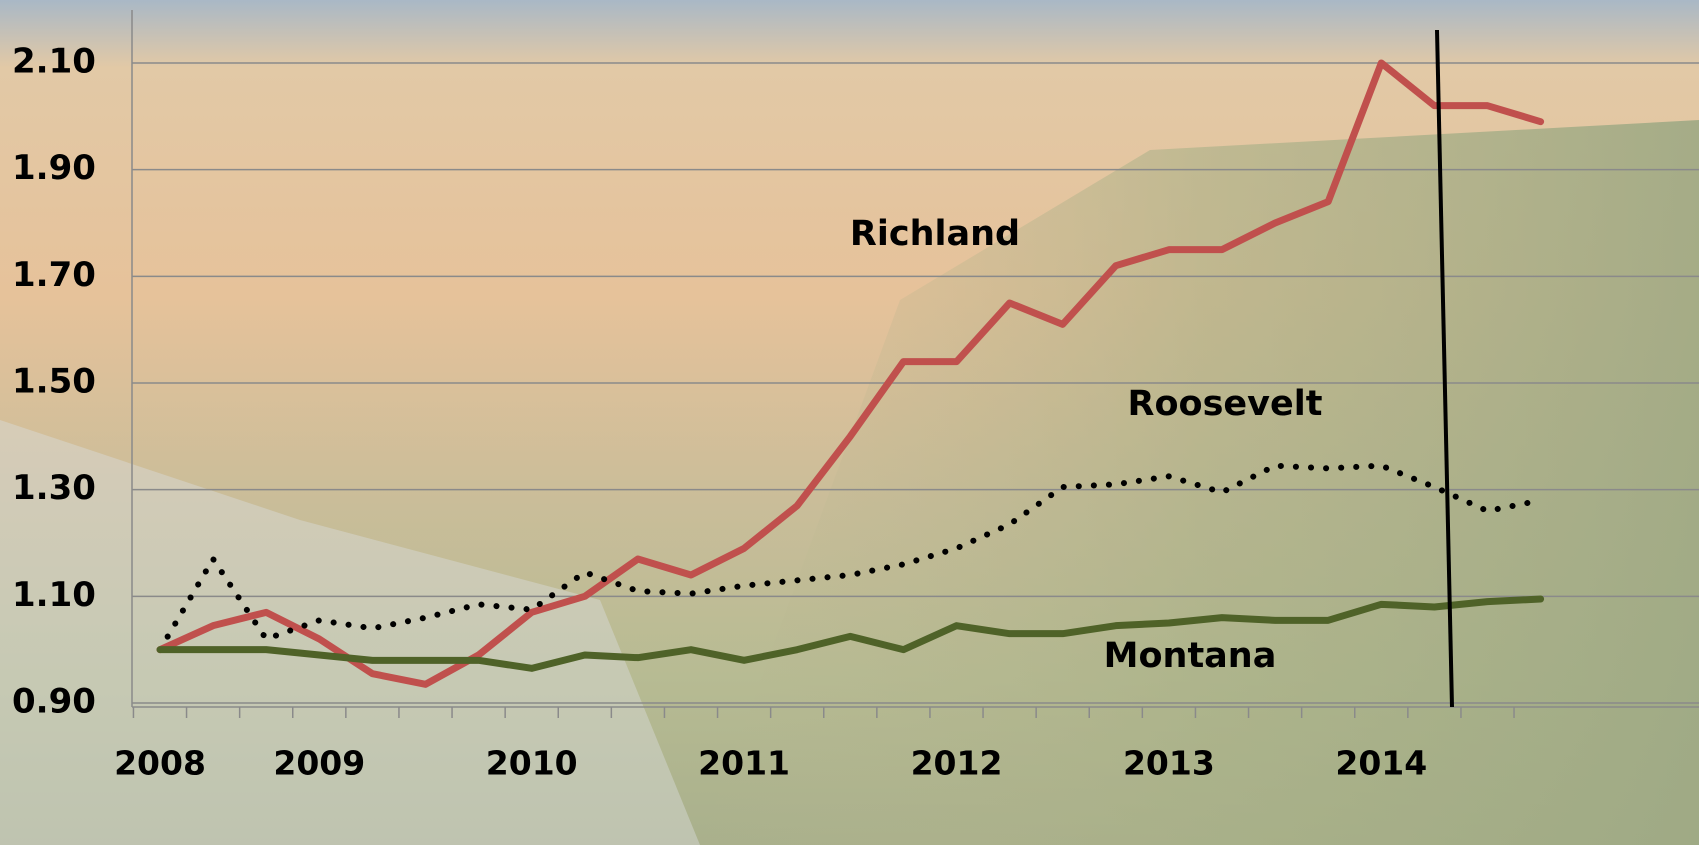 The image size is (1699, 845). I want to click on y-tick-label: 1.30, so click(54, 488).